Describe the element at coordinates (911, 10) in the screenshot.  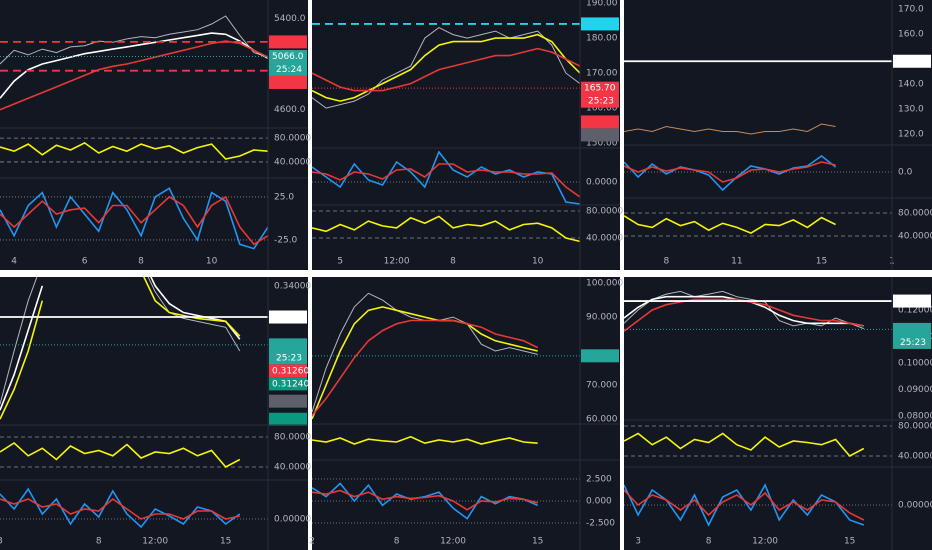
I see `y-tick-label: 170.0` at that location.